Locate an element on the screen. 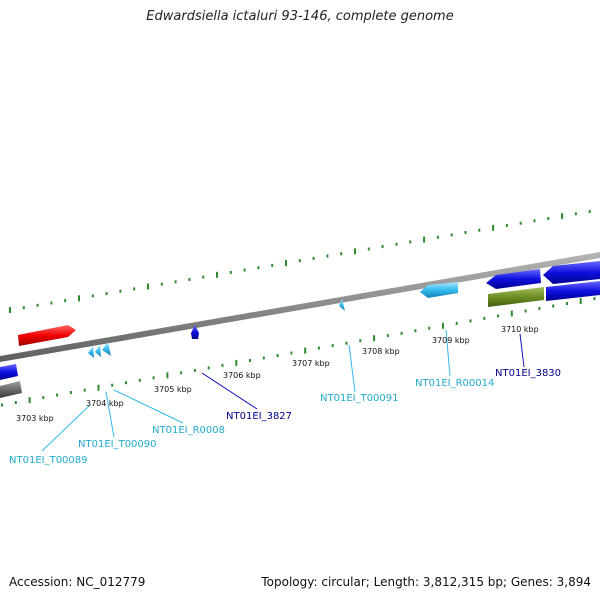 Image resolution: width=600 pixels, height=600 pixels. leader-nt01ei-t00089 is located at coordinates (66, 428).